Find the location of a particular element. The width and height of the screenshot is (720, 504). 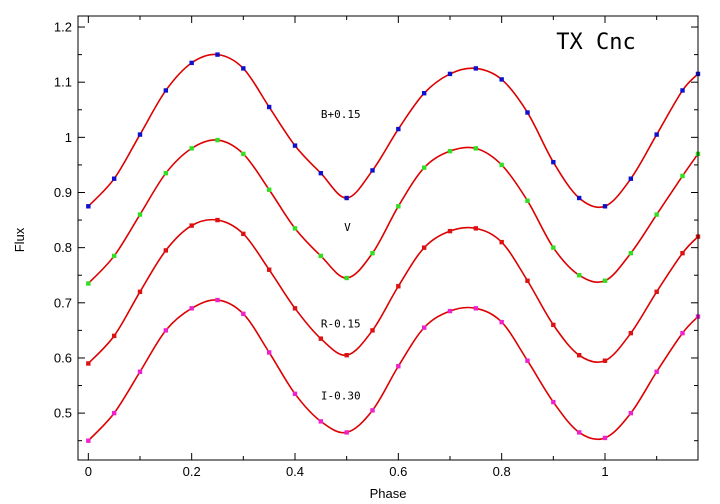

x-tick-label: 1 is located at coordinates (604, 471).